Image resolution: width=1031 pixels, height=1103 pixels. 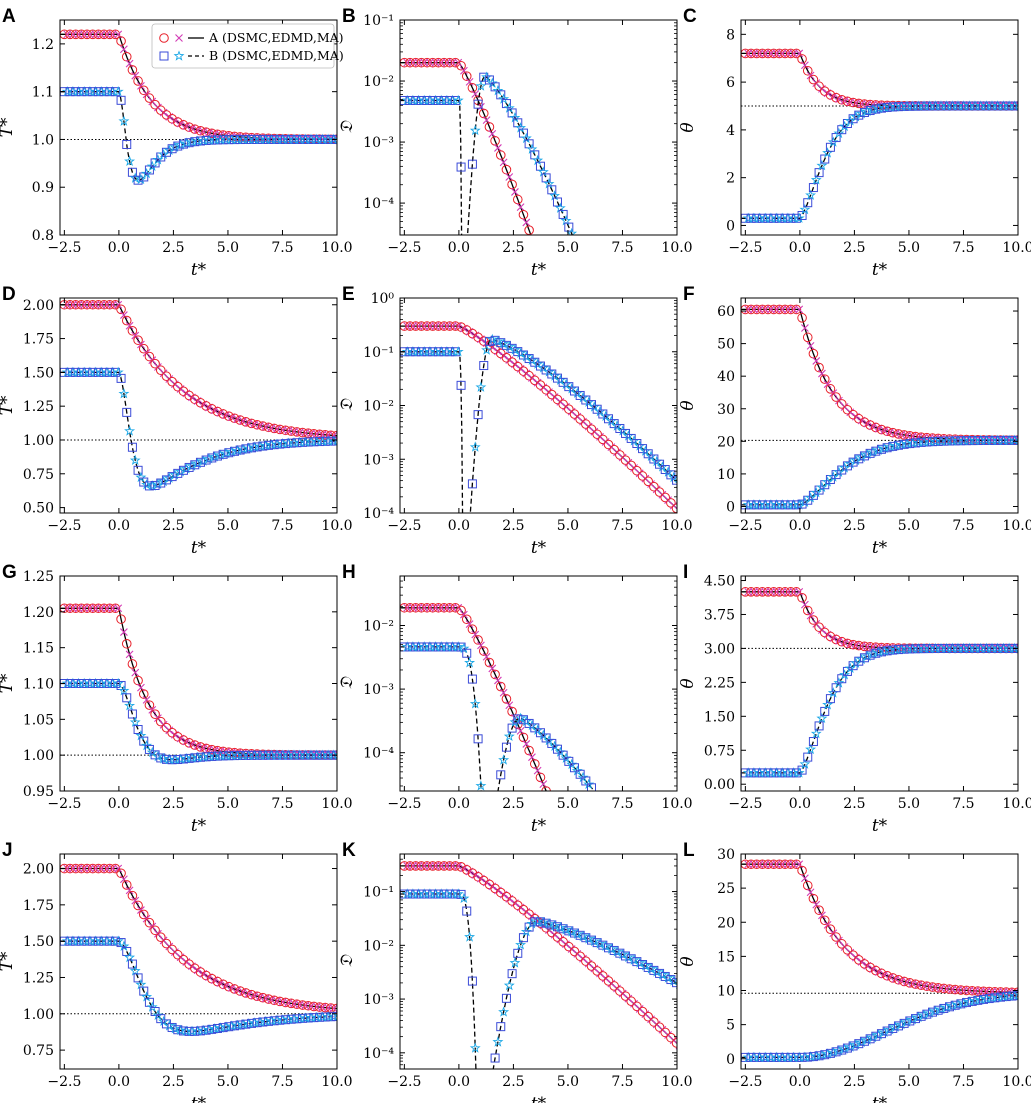 I want to click on y-tick-label: 4, so click(x=730, y=131).